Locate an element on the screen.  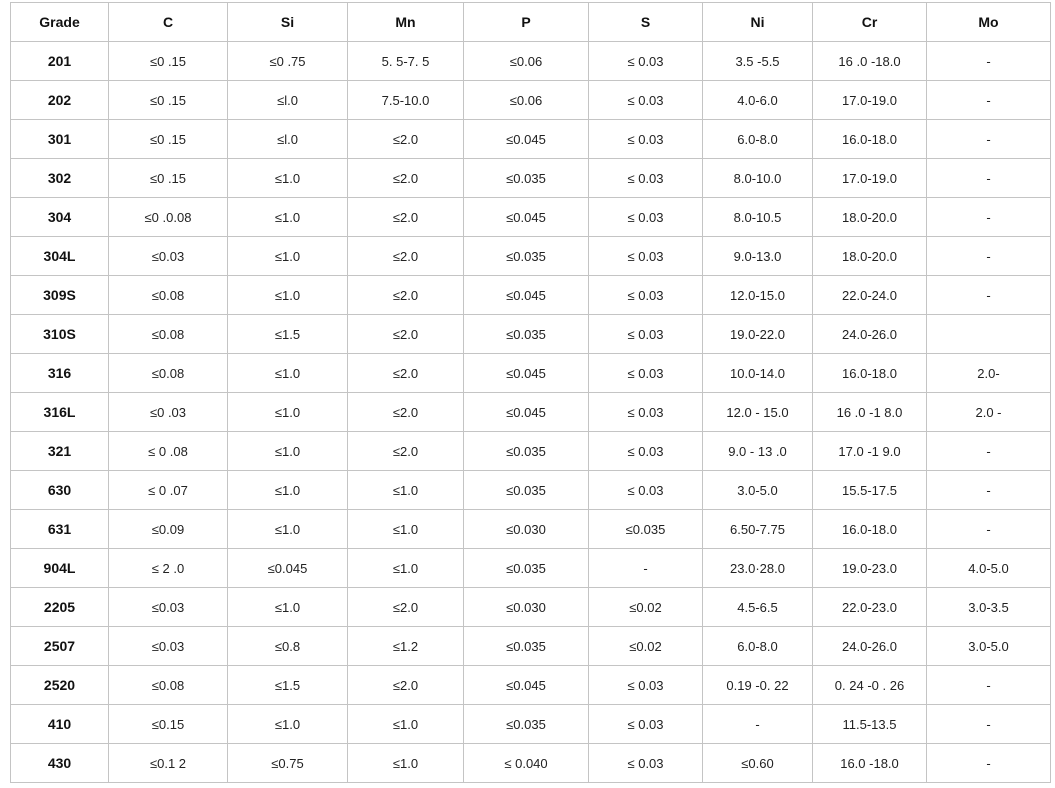
column-header: C is located at coordinates (168, 22).